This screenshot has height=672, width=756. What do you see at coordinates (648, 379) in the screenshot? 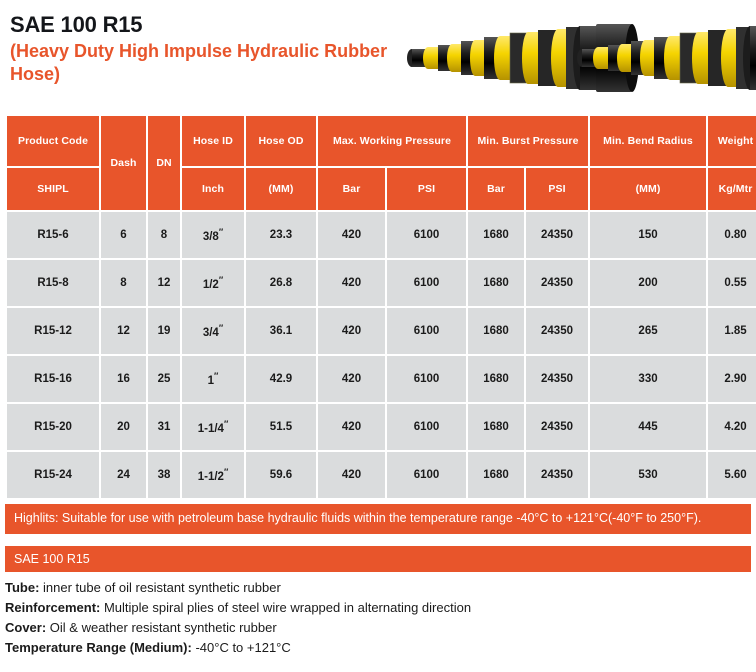
I see `cell-min-bend-radius-mm: 330` at bounding box center [648, 379].